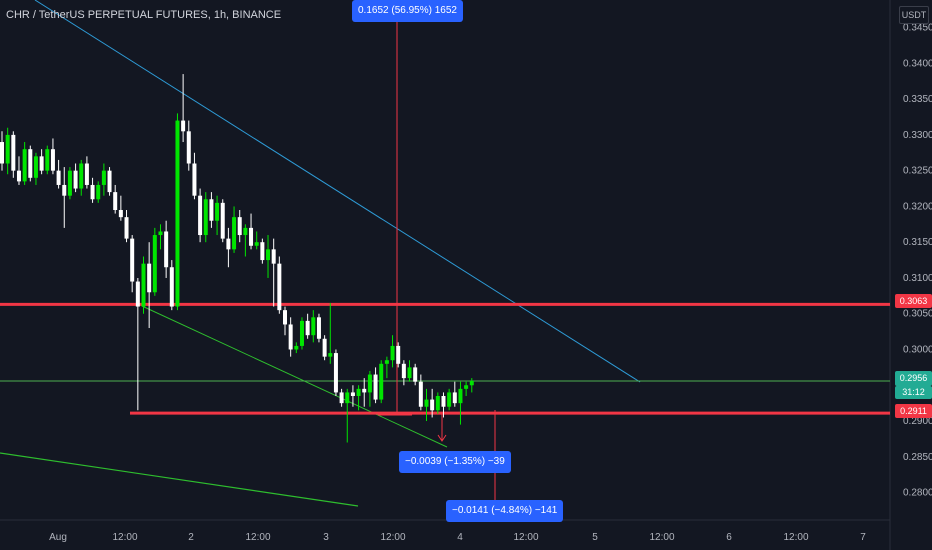  Describe the element at coordinates (729, 537) in the screenshot. I see `x-tick-label: 6` at that location.